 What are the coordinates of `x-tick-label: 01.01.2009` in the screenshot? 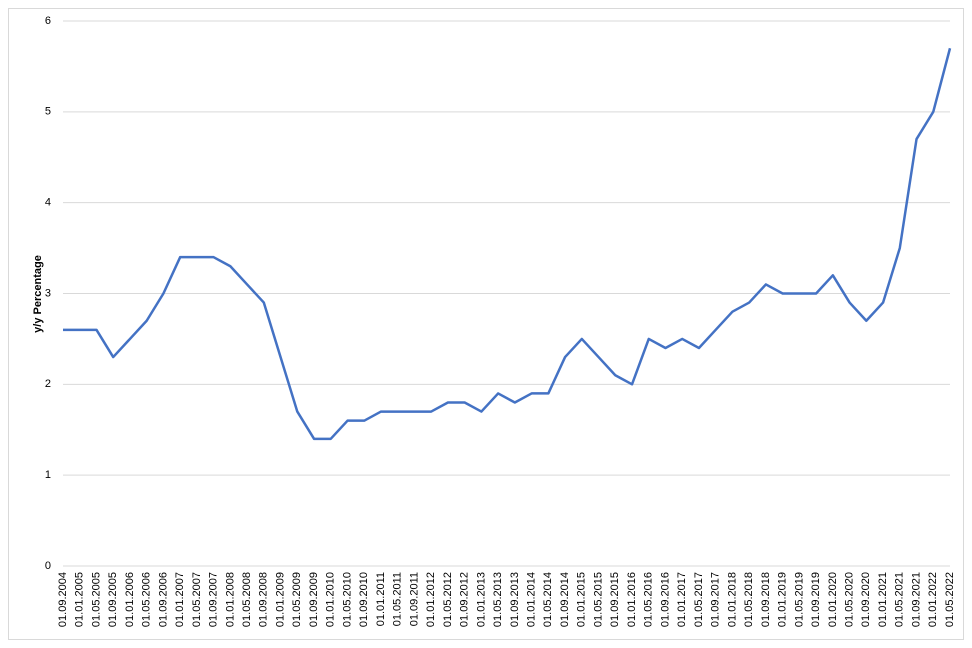 It's located at (280, 599).